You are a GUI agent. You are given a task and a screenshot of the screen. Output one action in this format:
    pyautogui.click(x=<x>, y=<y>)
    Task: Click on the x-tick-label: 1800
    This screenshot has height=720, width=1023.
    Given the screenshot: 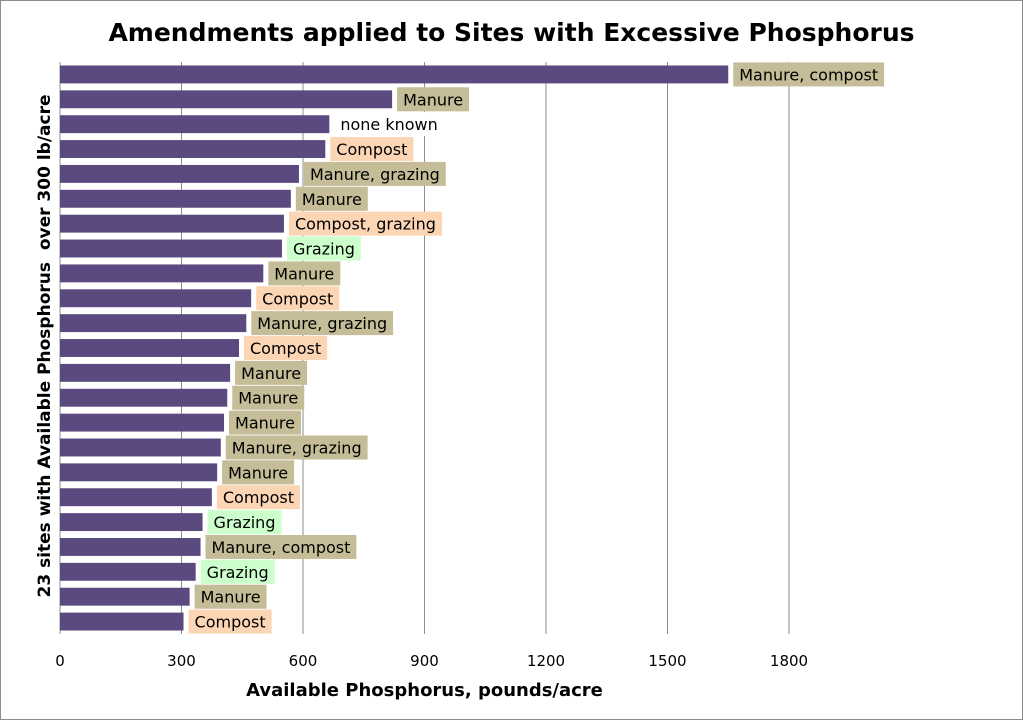 What is the action you would take?
    pyautogui.click(x=789, y=661)
    